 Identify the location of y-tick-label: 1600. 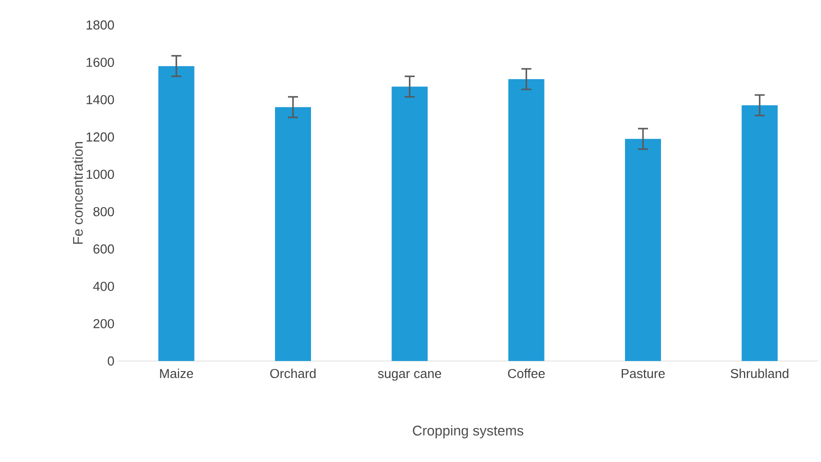
(100, 62).